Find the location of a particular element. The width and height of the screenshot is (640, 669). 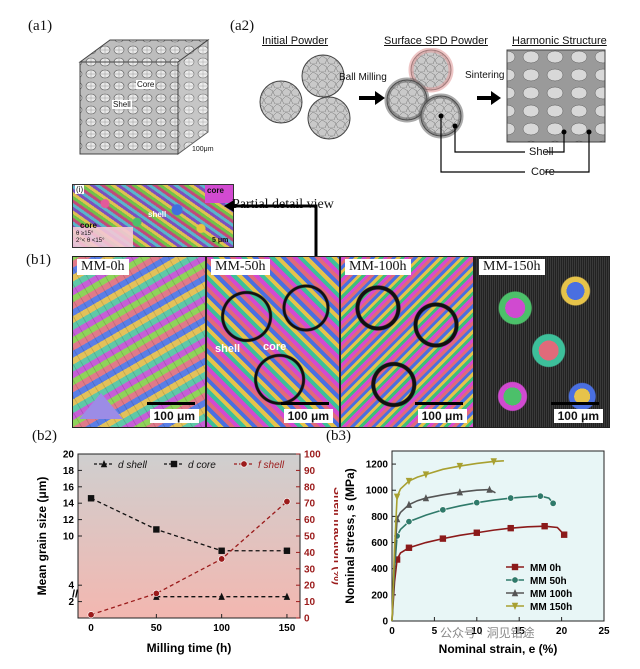

detail-connector-arrow is located at coordinates (271, 231).